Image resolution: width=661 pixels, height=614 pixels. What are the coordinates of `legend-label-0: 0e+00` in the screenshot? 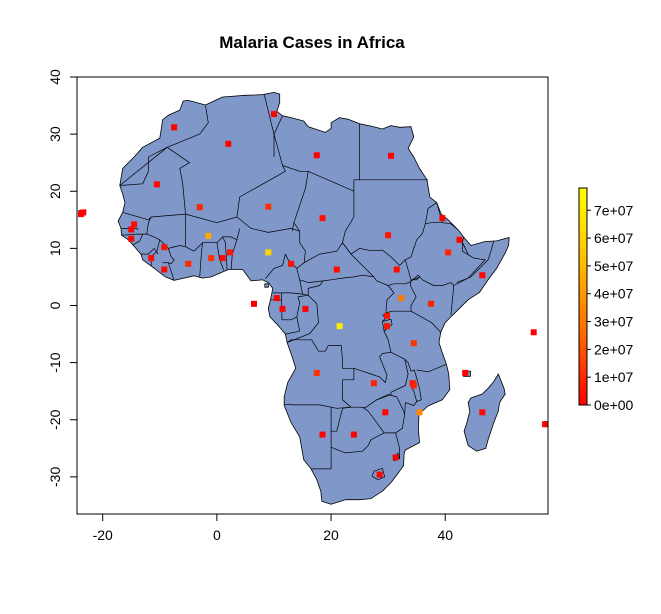 It's located at (614, 405).